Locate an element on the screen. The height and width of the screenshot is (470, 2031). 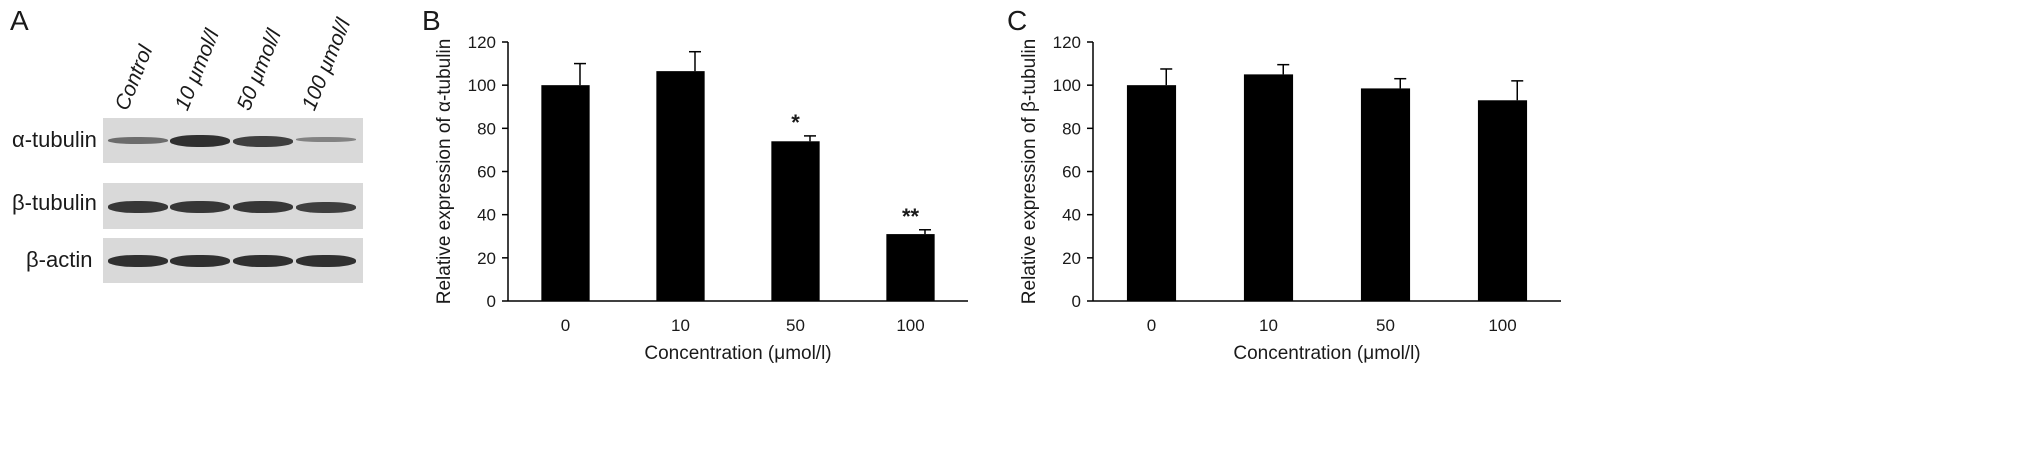
significance-marker: * is located at coordinates (795, 122).